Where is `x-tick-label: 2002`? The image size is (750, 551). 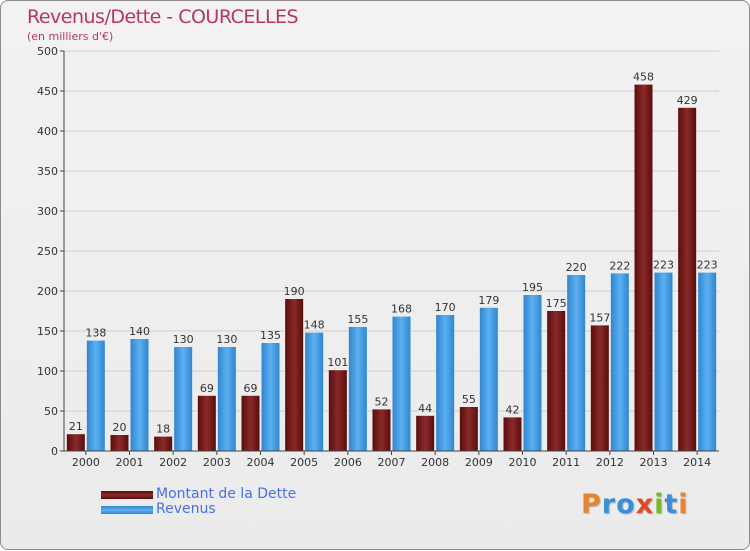
x-tick-label: 2002 is located at coordinates (173, 462).